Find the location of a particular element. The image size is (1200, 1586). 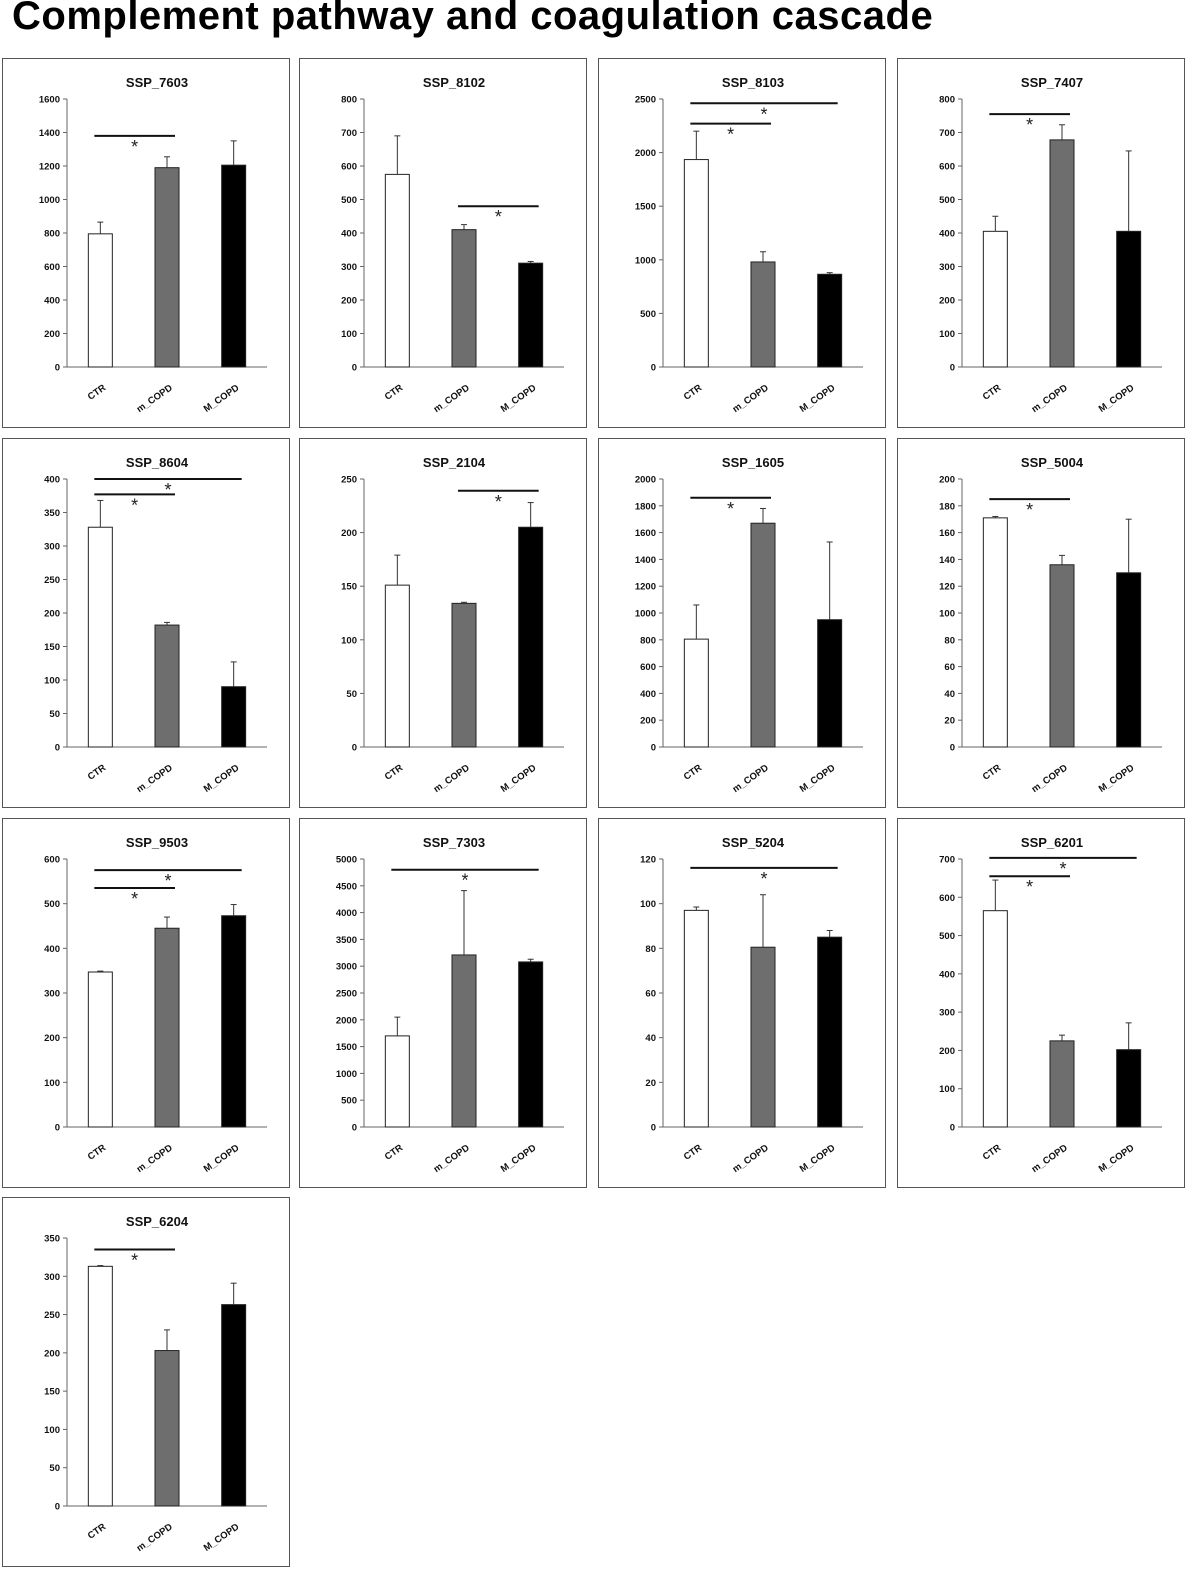

chart-title: SSP_7603 is located at coordinates (157, 82).